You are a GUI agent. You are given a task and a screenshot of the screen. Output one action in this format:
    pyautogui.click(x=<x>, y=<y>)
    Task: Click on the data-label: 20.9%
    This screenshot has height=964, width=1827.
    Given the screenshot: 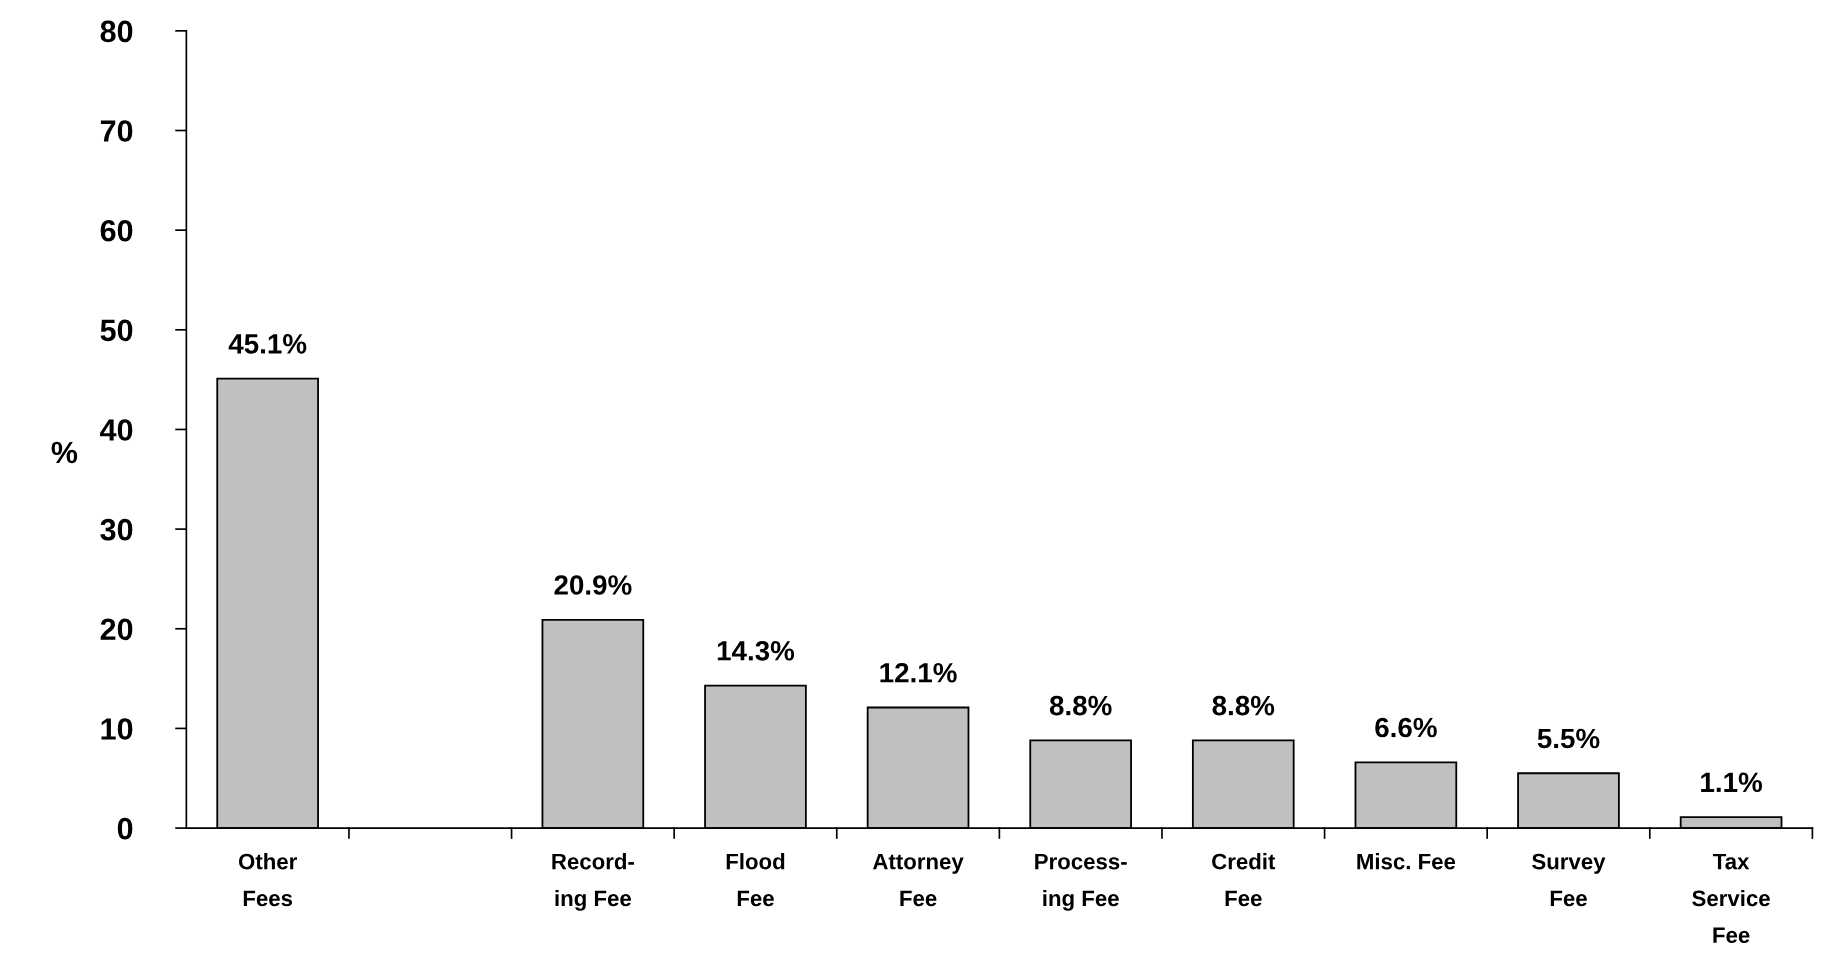 What is the action you would take?
    pyautogui.click(x=593, y=585)
    